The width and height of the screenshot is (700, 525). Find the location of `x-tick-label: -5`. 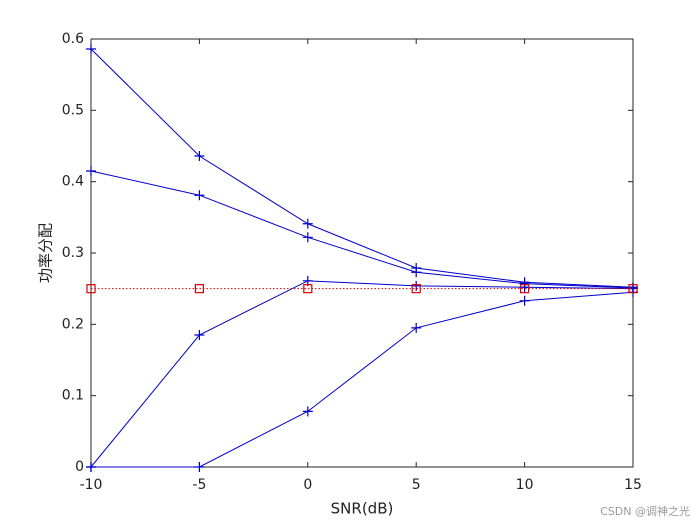

x-tick-label: -5 is located at coordinates (199, 485).